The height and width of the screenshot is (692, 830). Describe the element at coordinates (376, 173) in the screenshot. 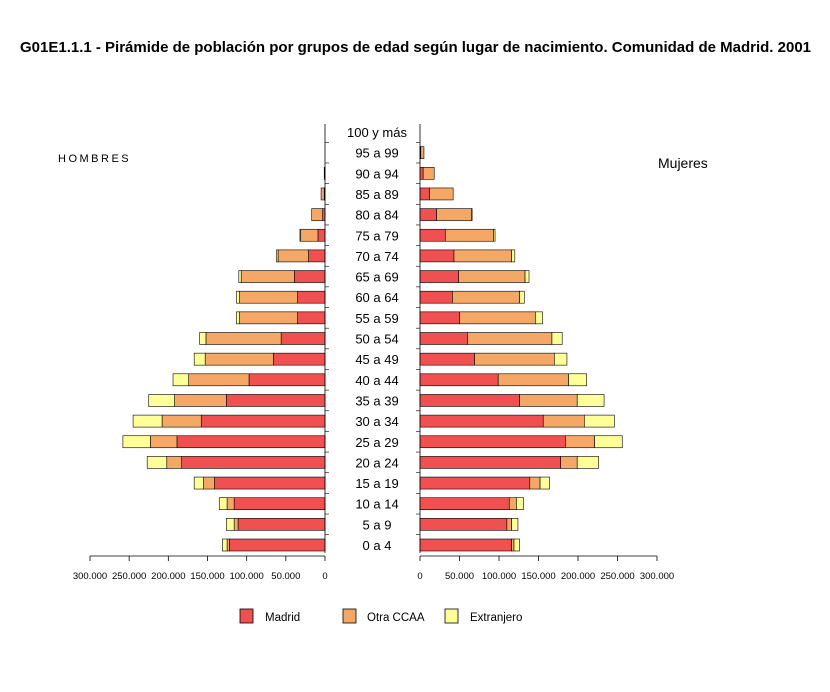

I see `age-label-18: 90 a 94` at that location.